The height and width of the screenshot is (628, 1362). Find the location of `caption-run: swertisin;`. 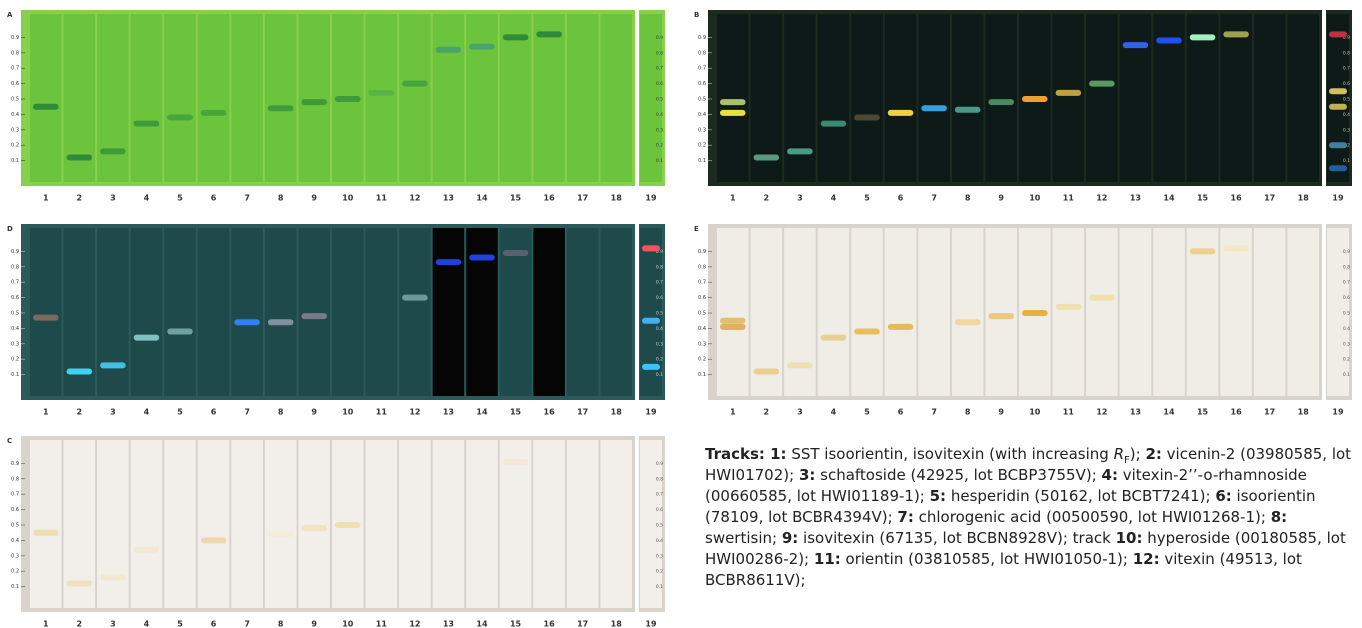

caption-run: swertisin; is located at coordinates (743, 538).